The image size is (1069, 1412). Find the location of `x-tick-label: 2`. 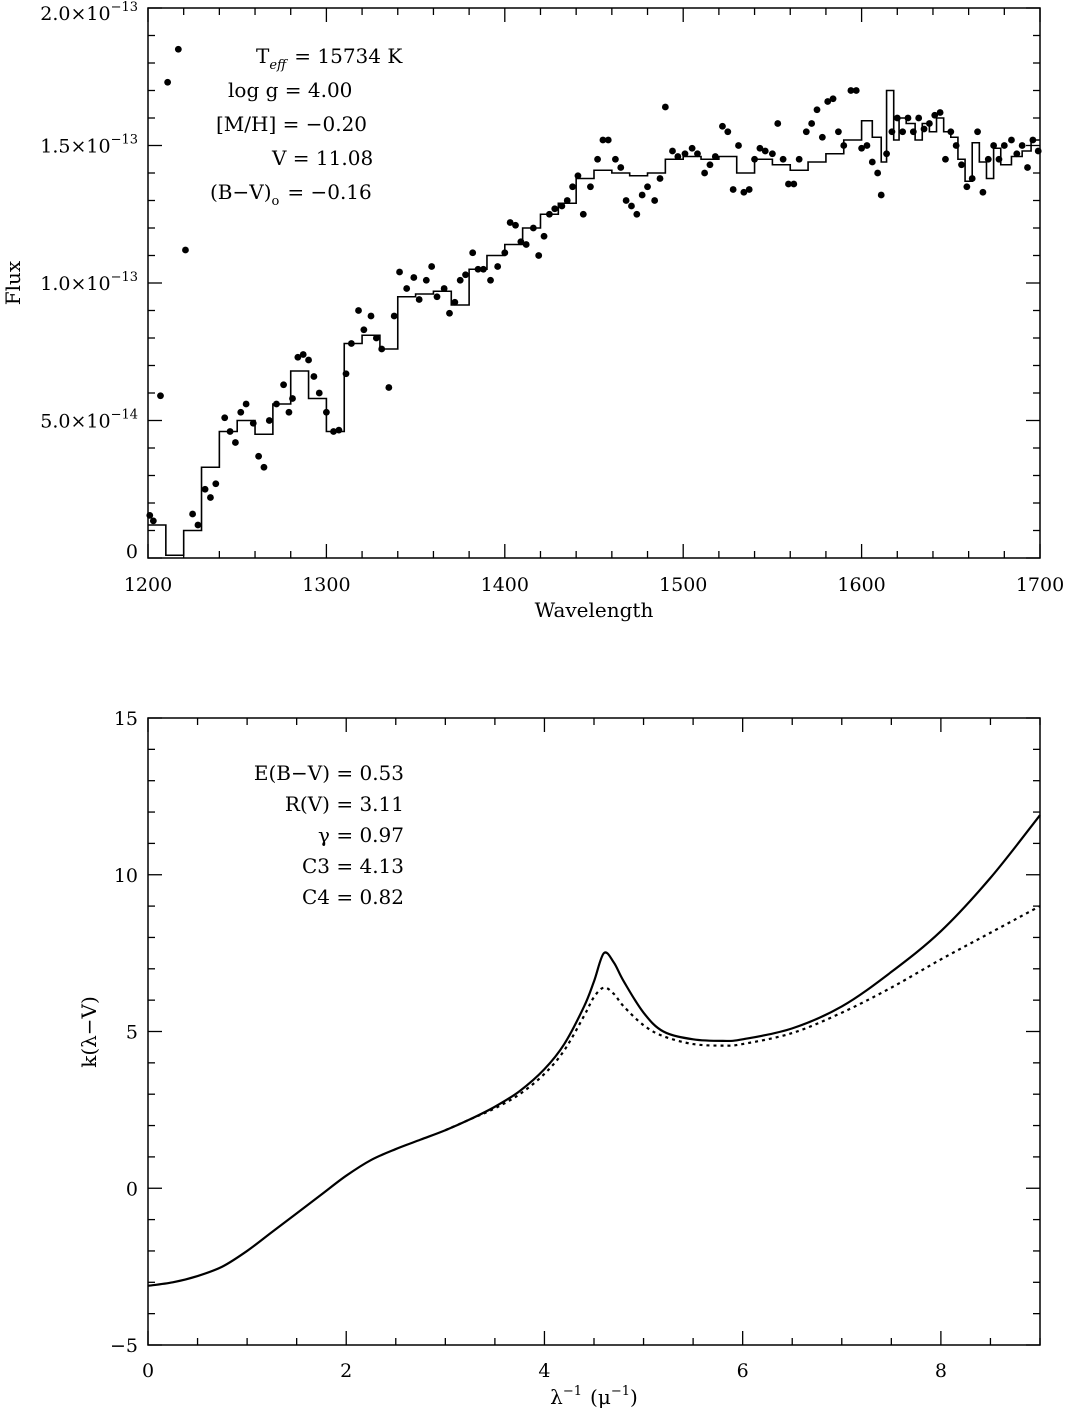

x-tick-label: 2 is located at coordinates (346, 1371).